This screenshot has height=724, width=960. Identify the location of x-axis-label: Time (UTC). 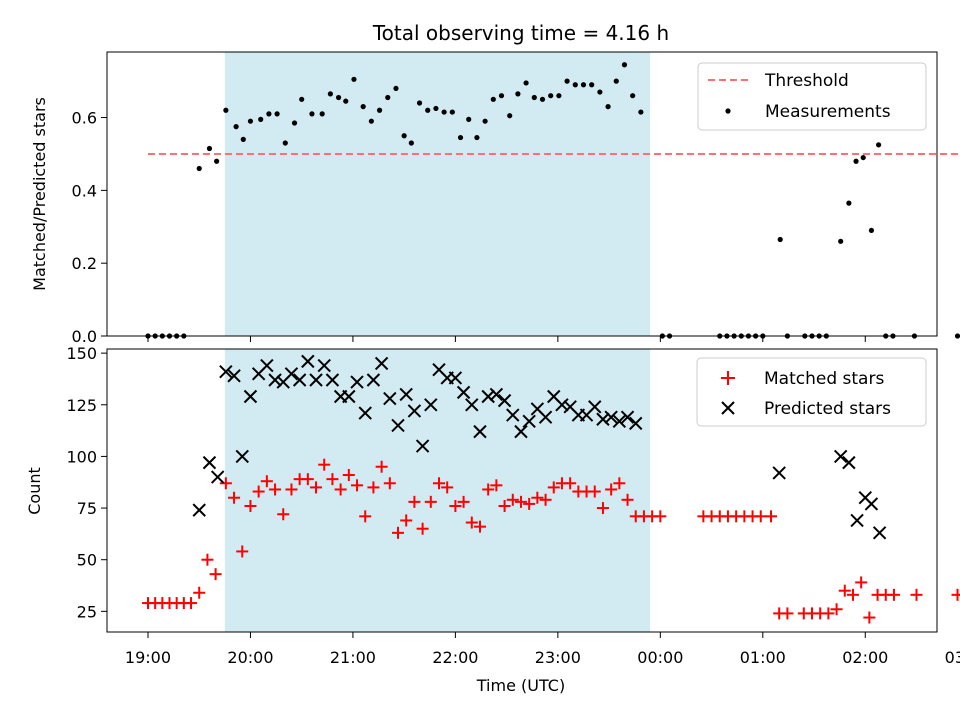
(520, 685).